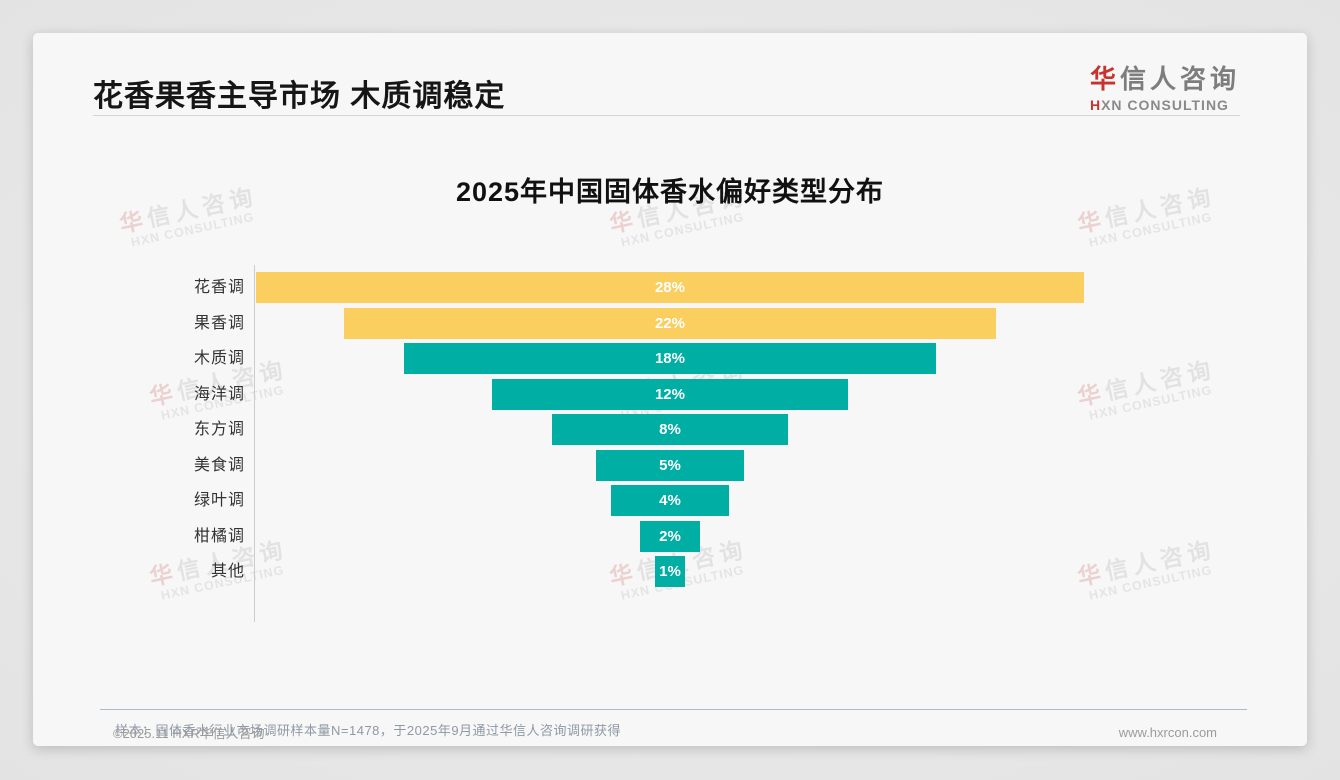 This screenshot has width=1340, height=780. Describe the element at coordinates (219, 500) in the screenshot. I see `category-label: 绿叶调` at that location.